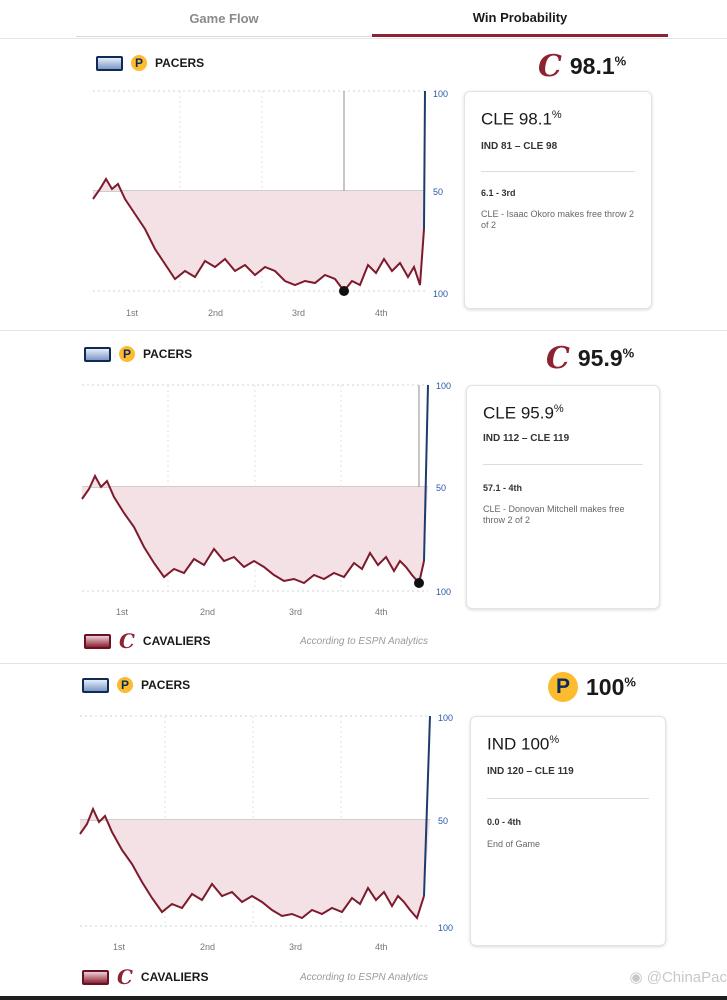 The width and height of the screenshot is (727, 1000). What do you see at coordinates (502, 488) in the screenshot?
I see `card-time: 57.1 - 4th` at bounding box center [502, 488].